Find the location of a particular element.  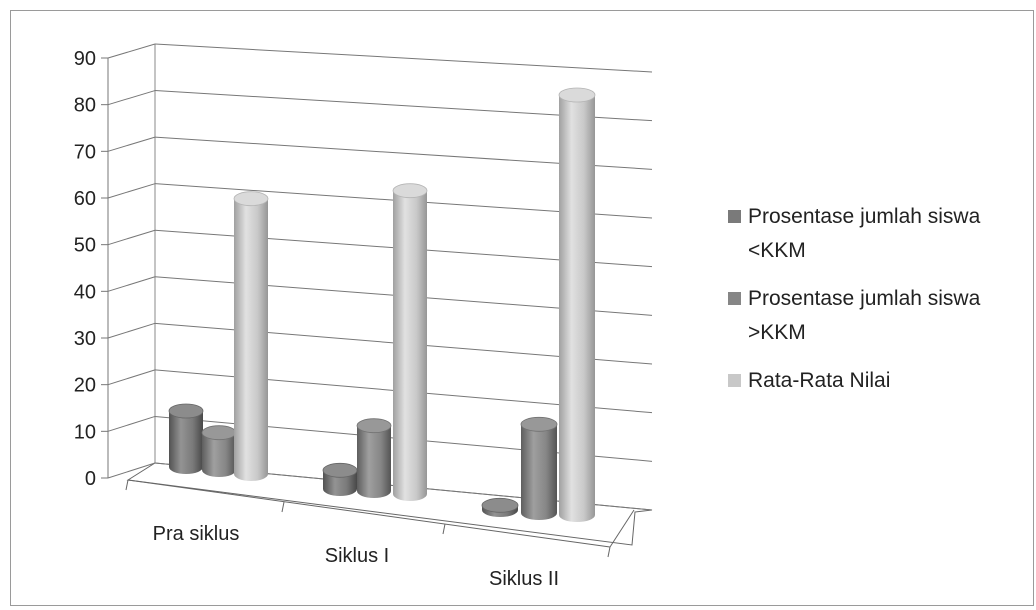

y-tick-label: 10 is located at coordinates (85, 432).